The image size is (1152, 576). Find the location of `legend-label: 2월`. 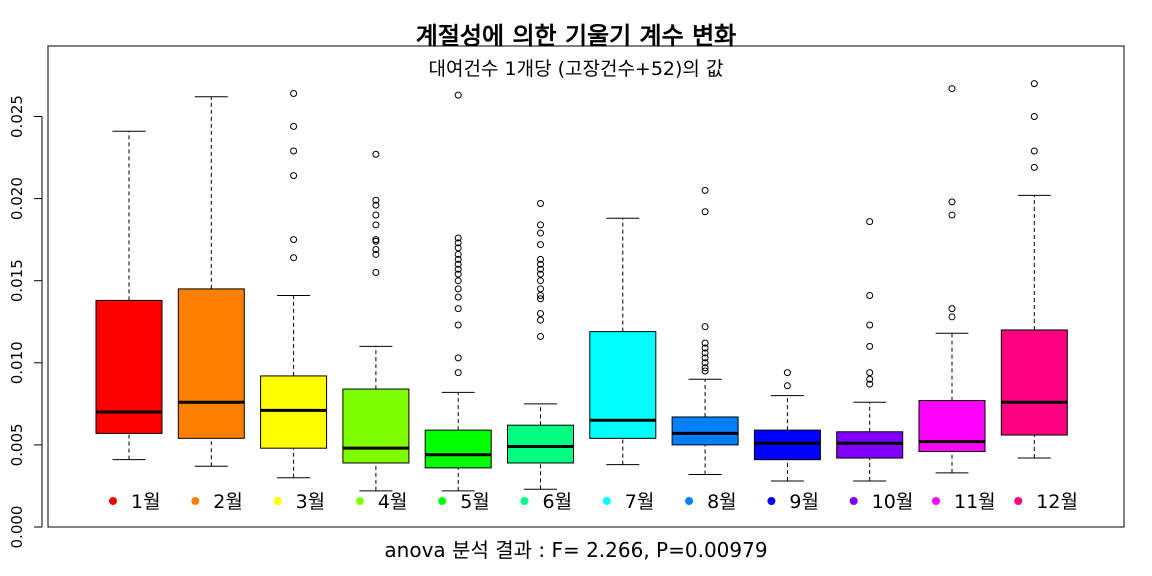

legend-label: 2월 is located at coordinates (228, 502).